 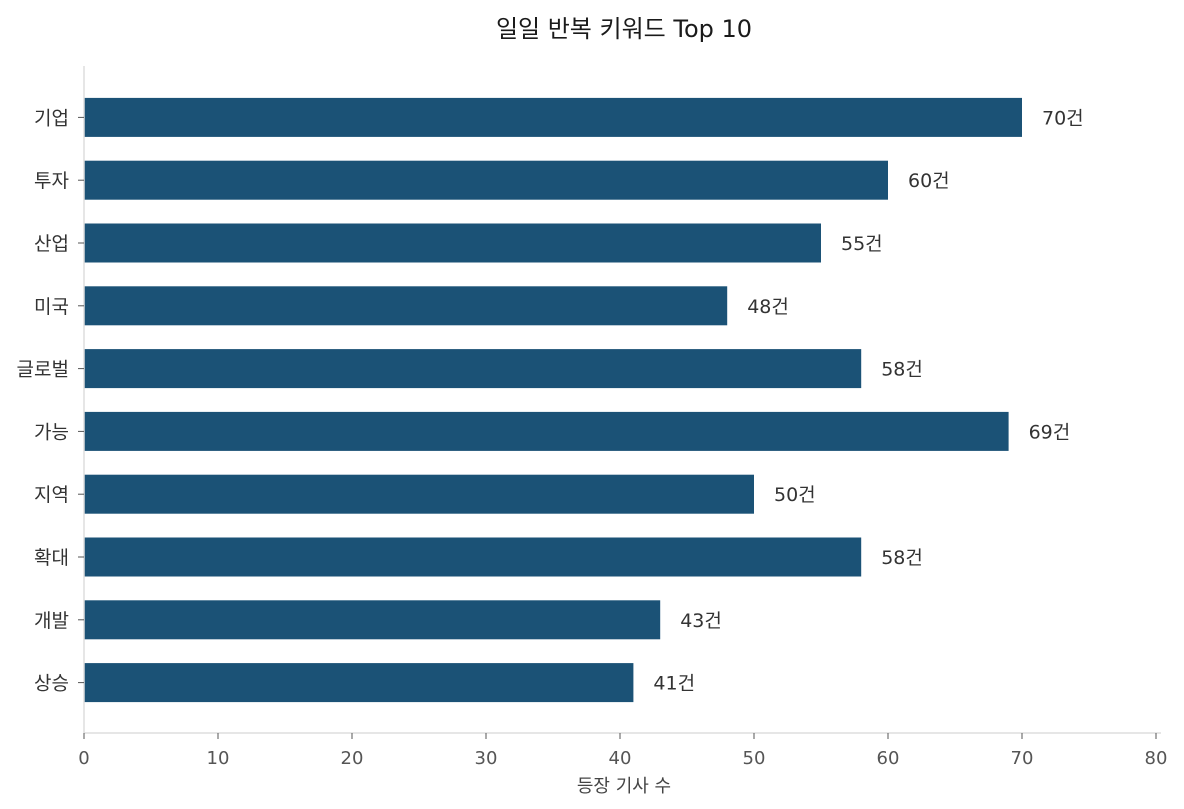 I want to click on x-axis-label: 등장 기사 수, so click(x=624, y=786).